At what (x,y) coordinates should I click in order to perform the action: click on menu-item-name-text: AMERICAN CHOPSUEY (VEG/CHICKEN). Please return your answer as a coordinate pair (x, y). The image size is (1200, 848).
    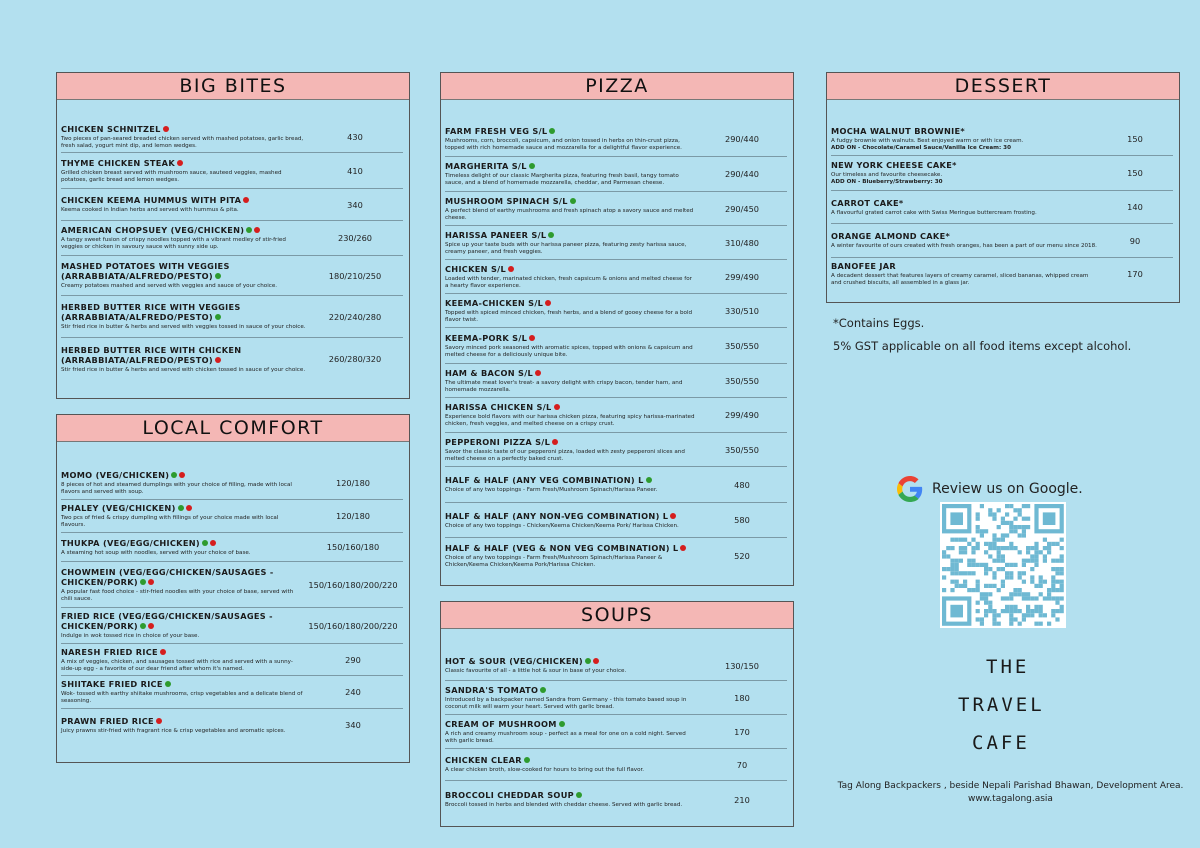
    Looking at the image, I should click on (153, 230).